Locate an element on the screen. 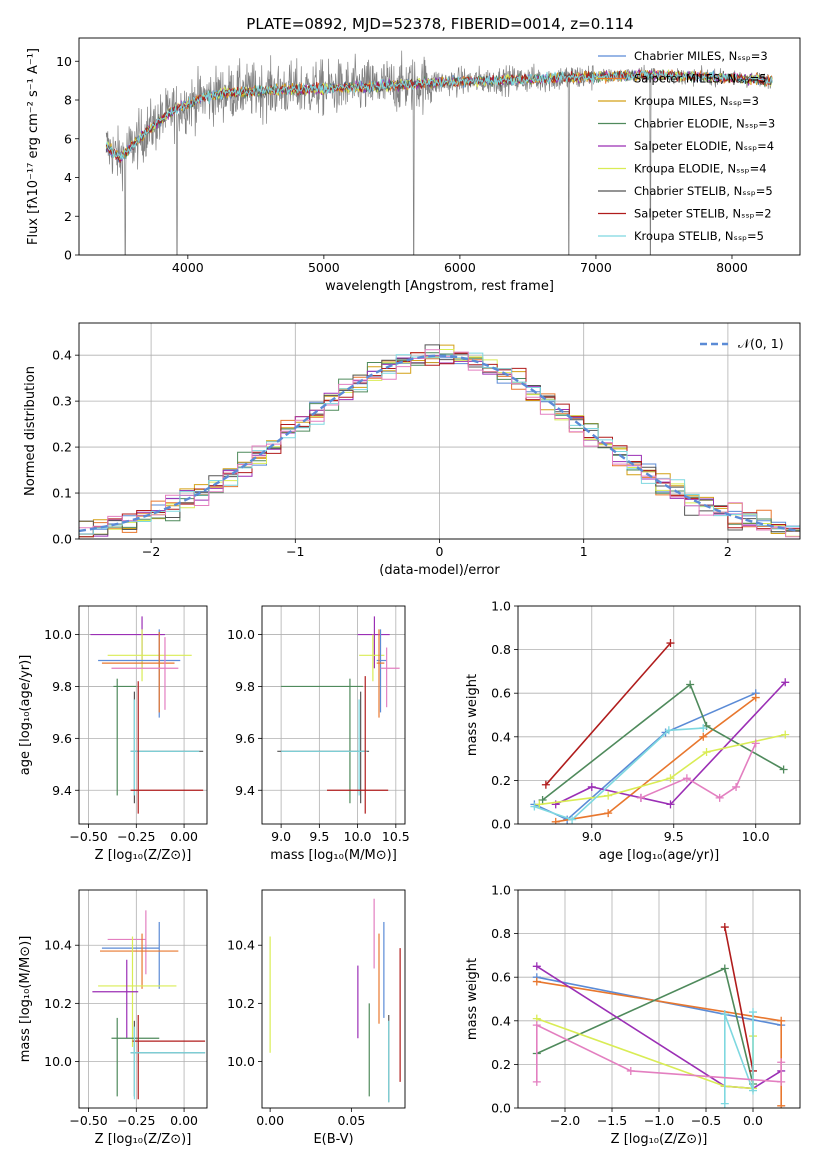 The width and height of the screenshot is (819, 1170). x-tick-label: 6000 is located at coordinates (460, 267).